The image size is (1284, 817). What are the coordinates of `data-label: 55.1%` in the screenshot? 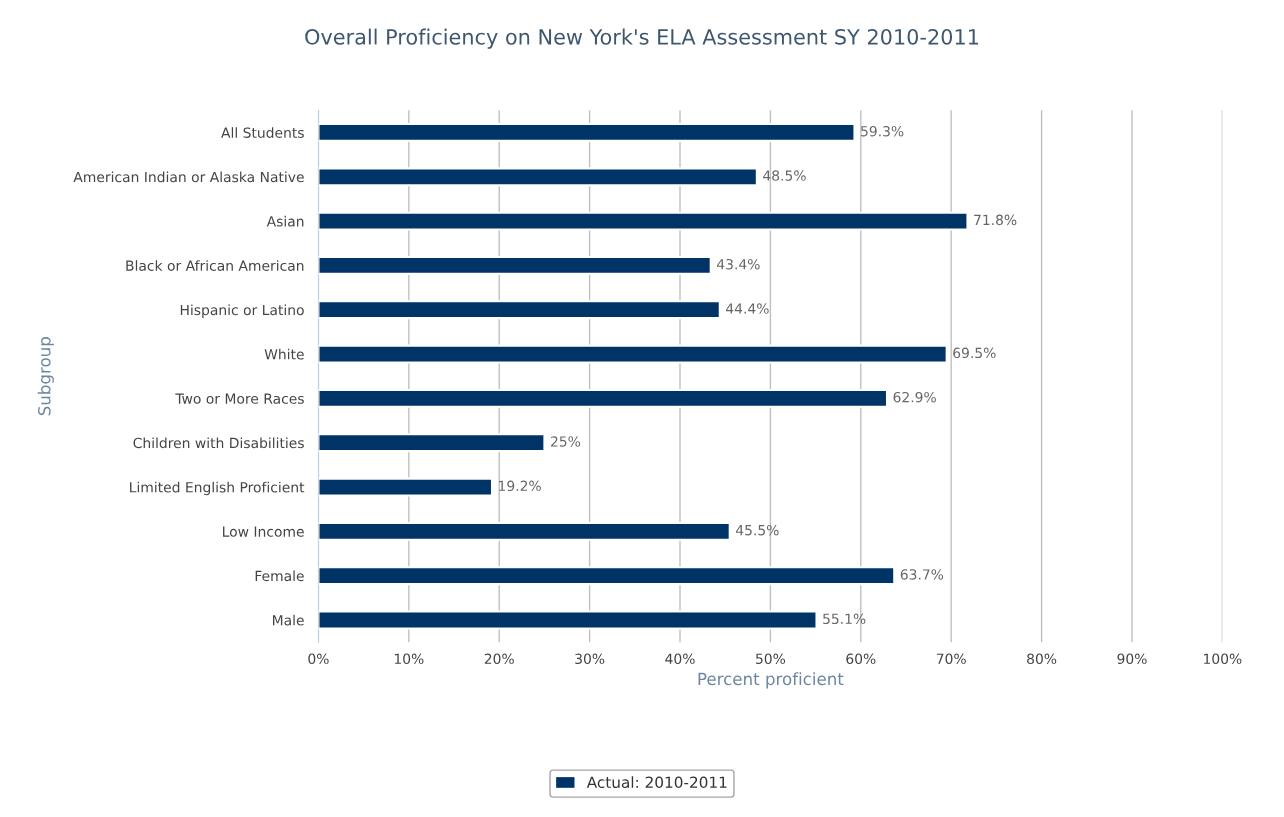 It's located at (844, 619).